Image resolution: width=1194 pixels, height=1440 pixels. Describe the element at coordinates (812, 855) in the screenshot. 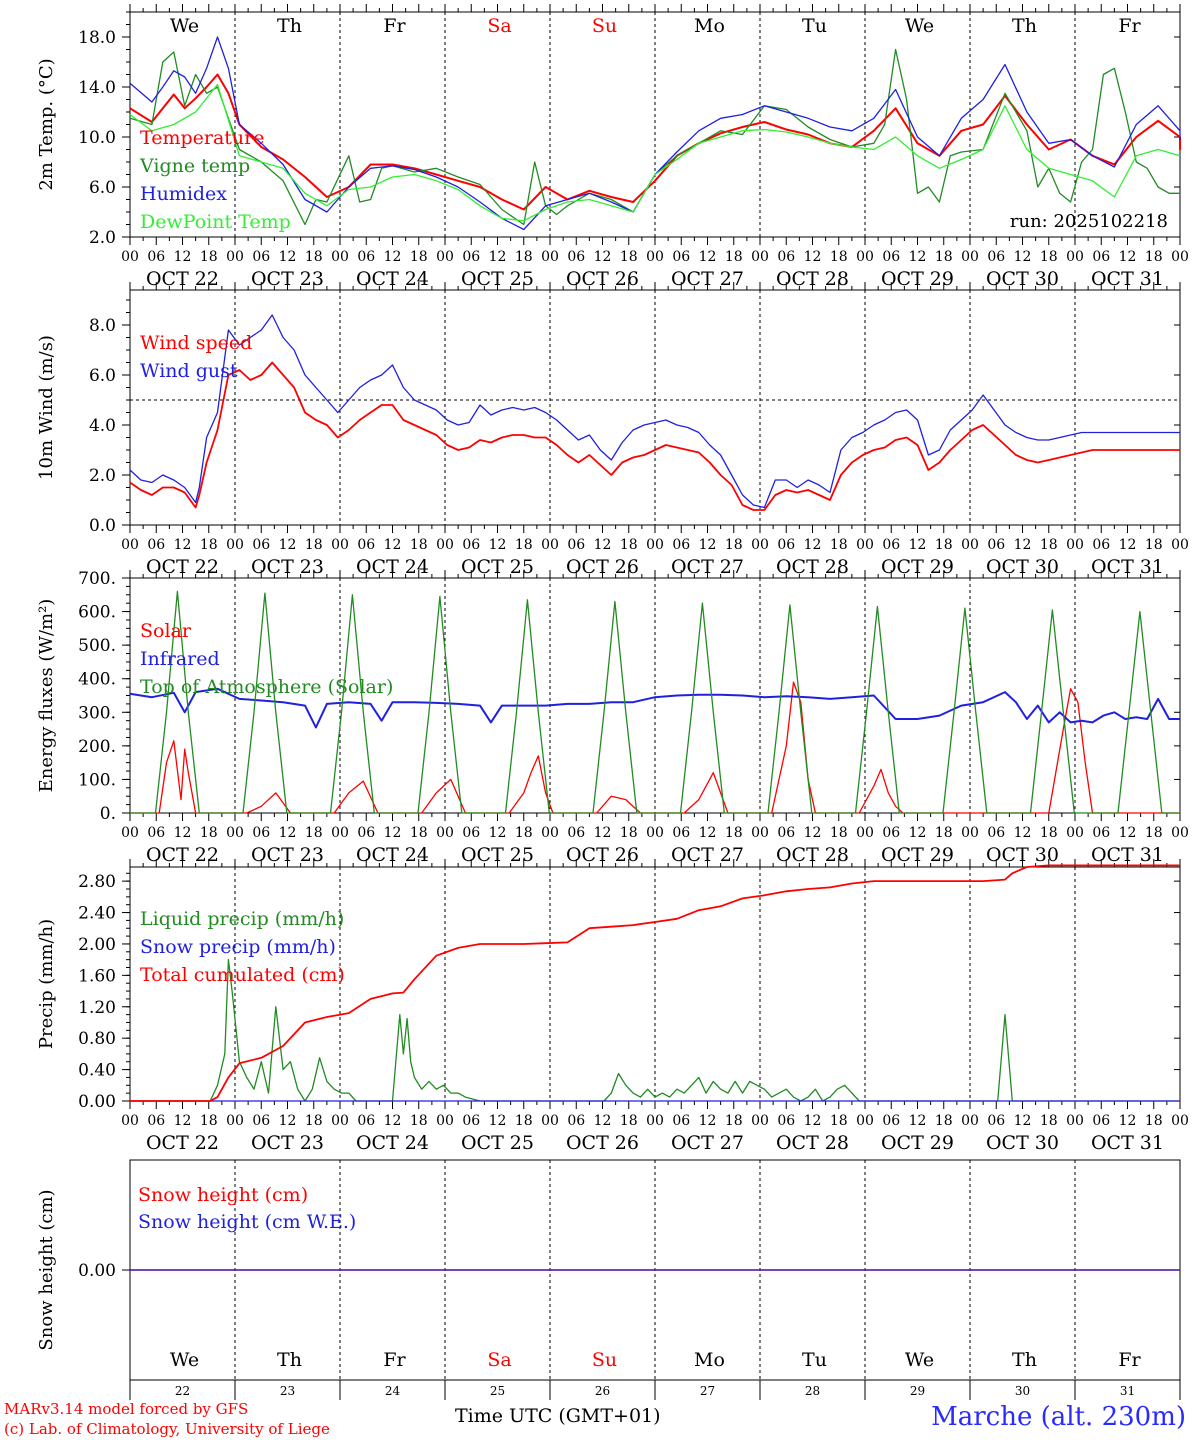

I see `x-date-label: OCT 28` at that location.